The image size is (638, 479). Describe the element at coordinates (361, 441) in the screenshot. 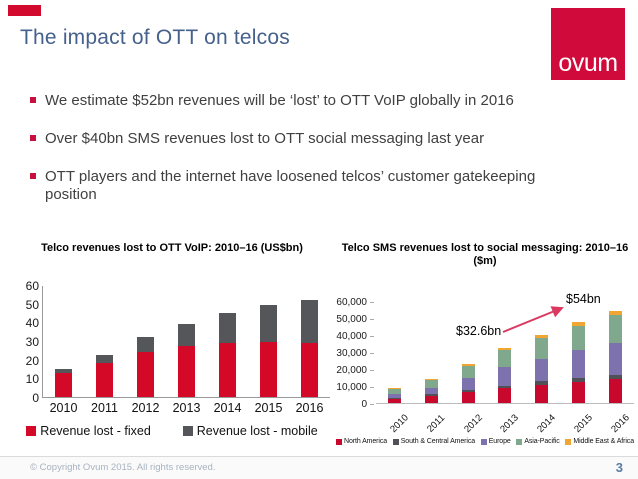

I see `legend-item: North America` at that location.